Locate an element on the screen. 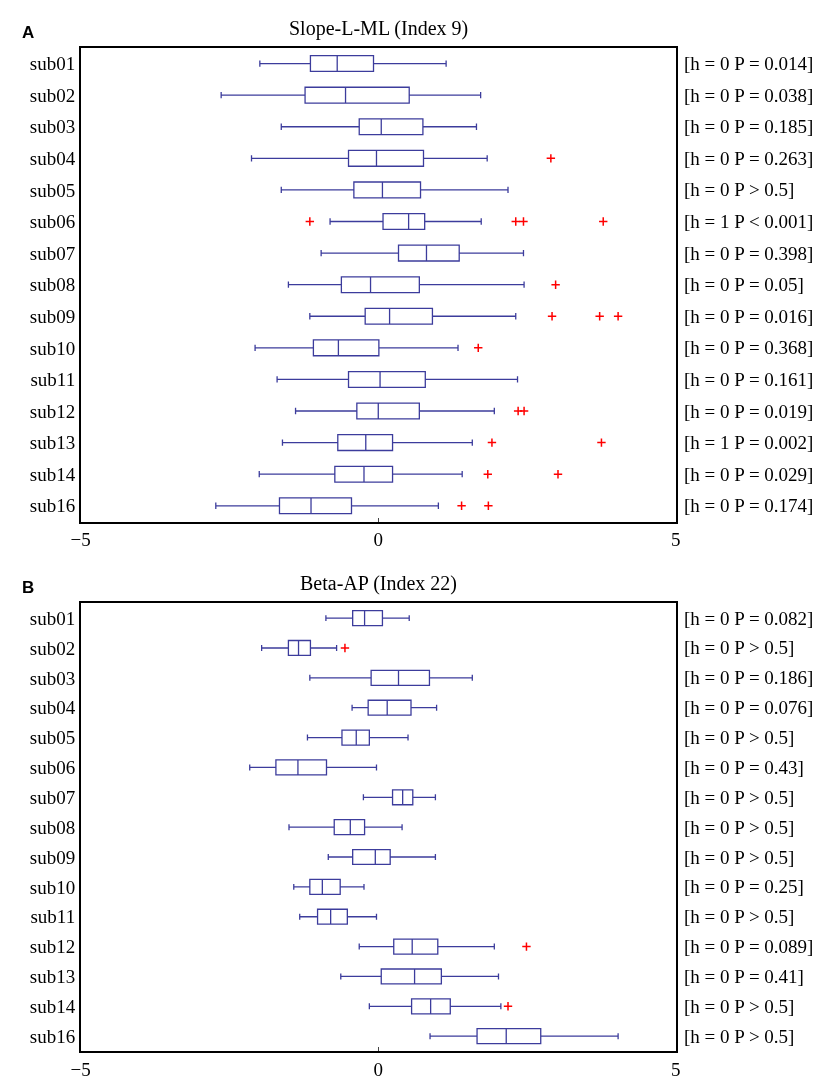 The image size is (836, 1080). y2-tick-label: [h = 0 P = 0.016] is located at coordinates (749, 316).